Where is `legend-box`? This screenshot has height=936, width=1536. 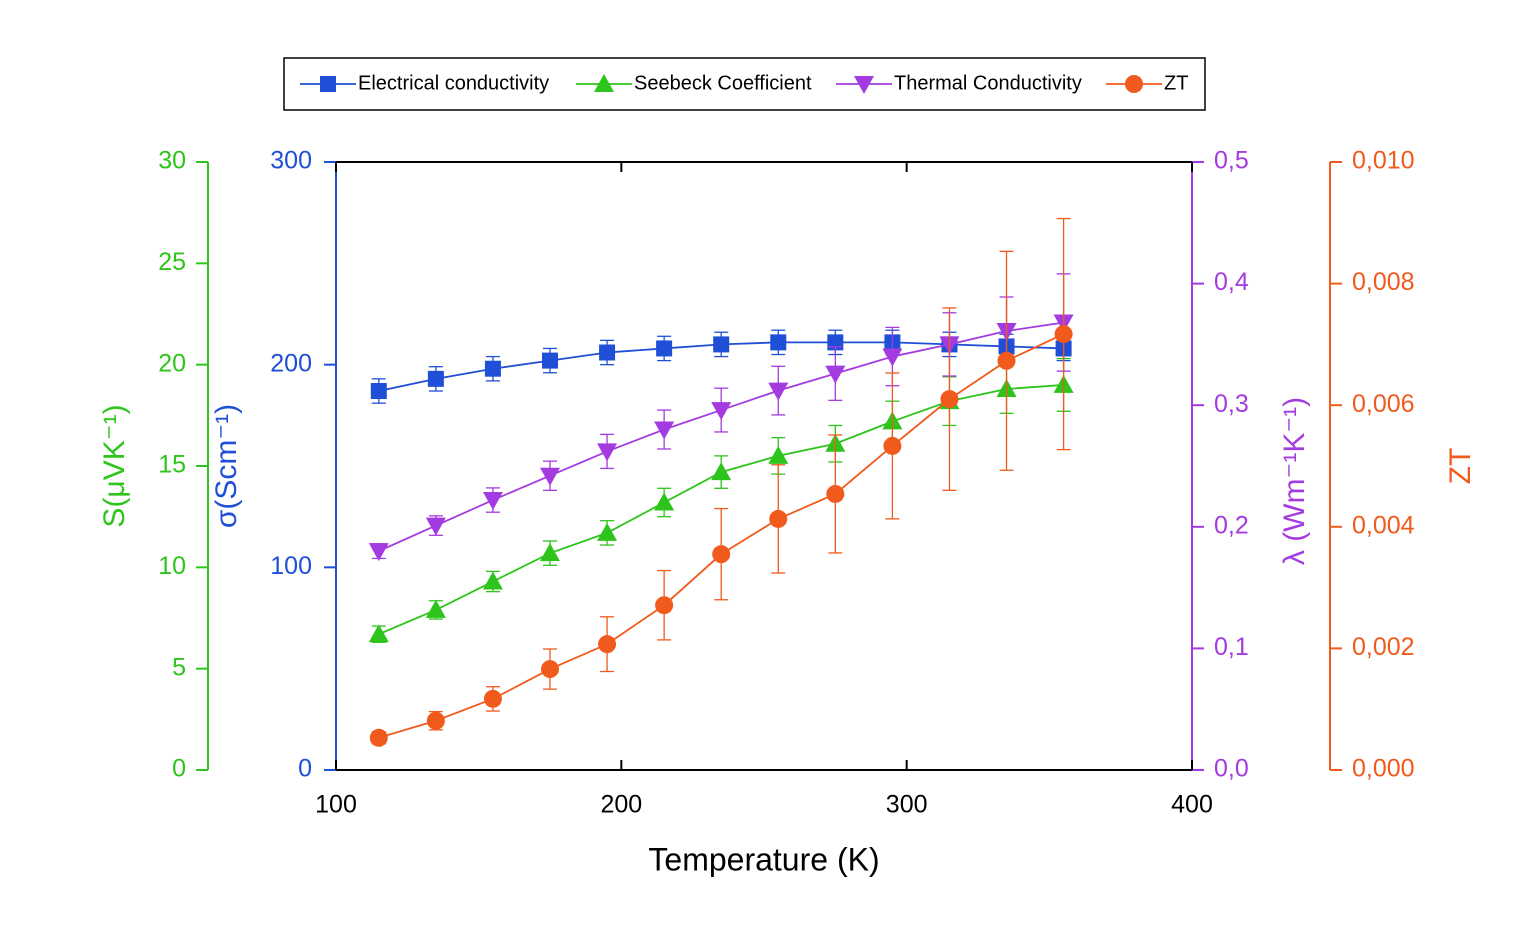 legend-box is located at coordinates (744, 84).